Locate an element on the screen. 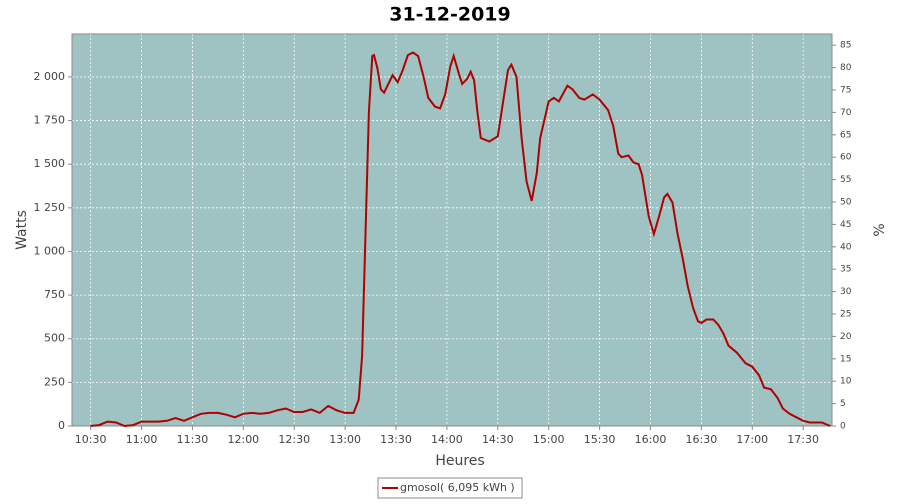 The height and width of the screenshot is (504, 900). x-tick-label: 17:30 is located at coordinates (803, 439).